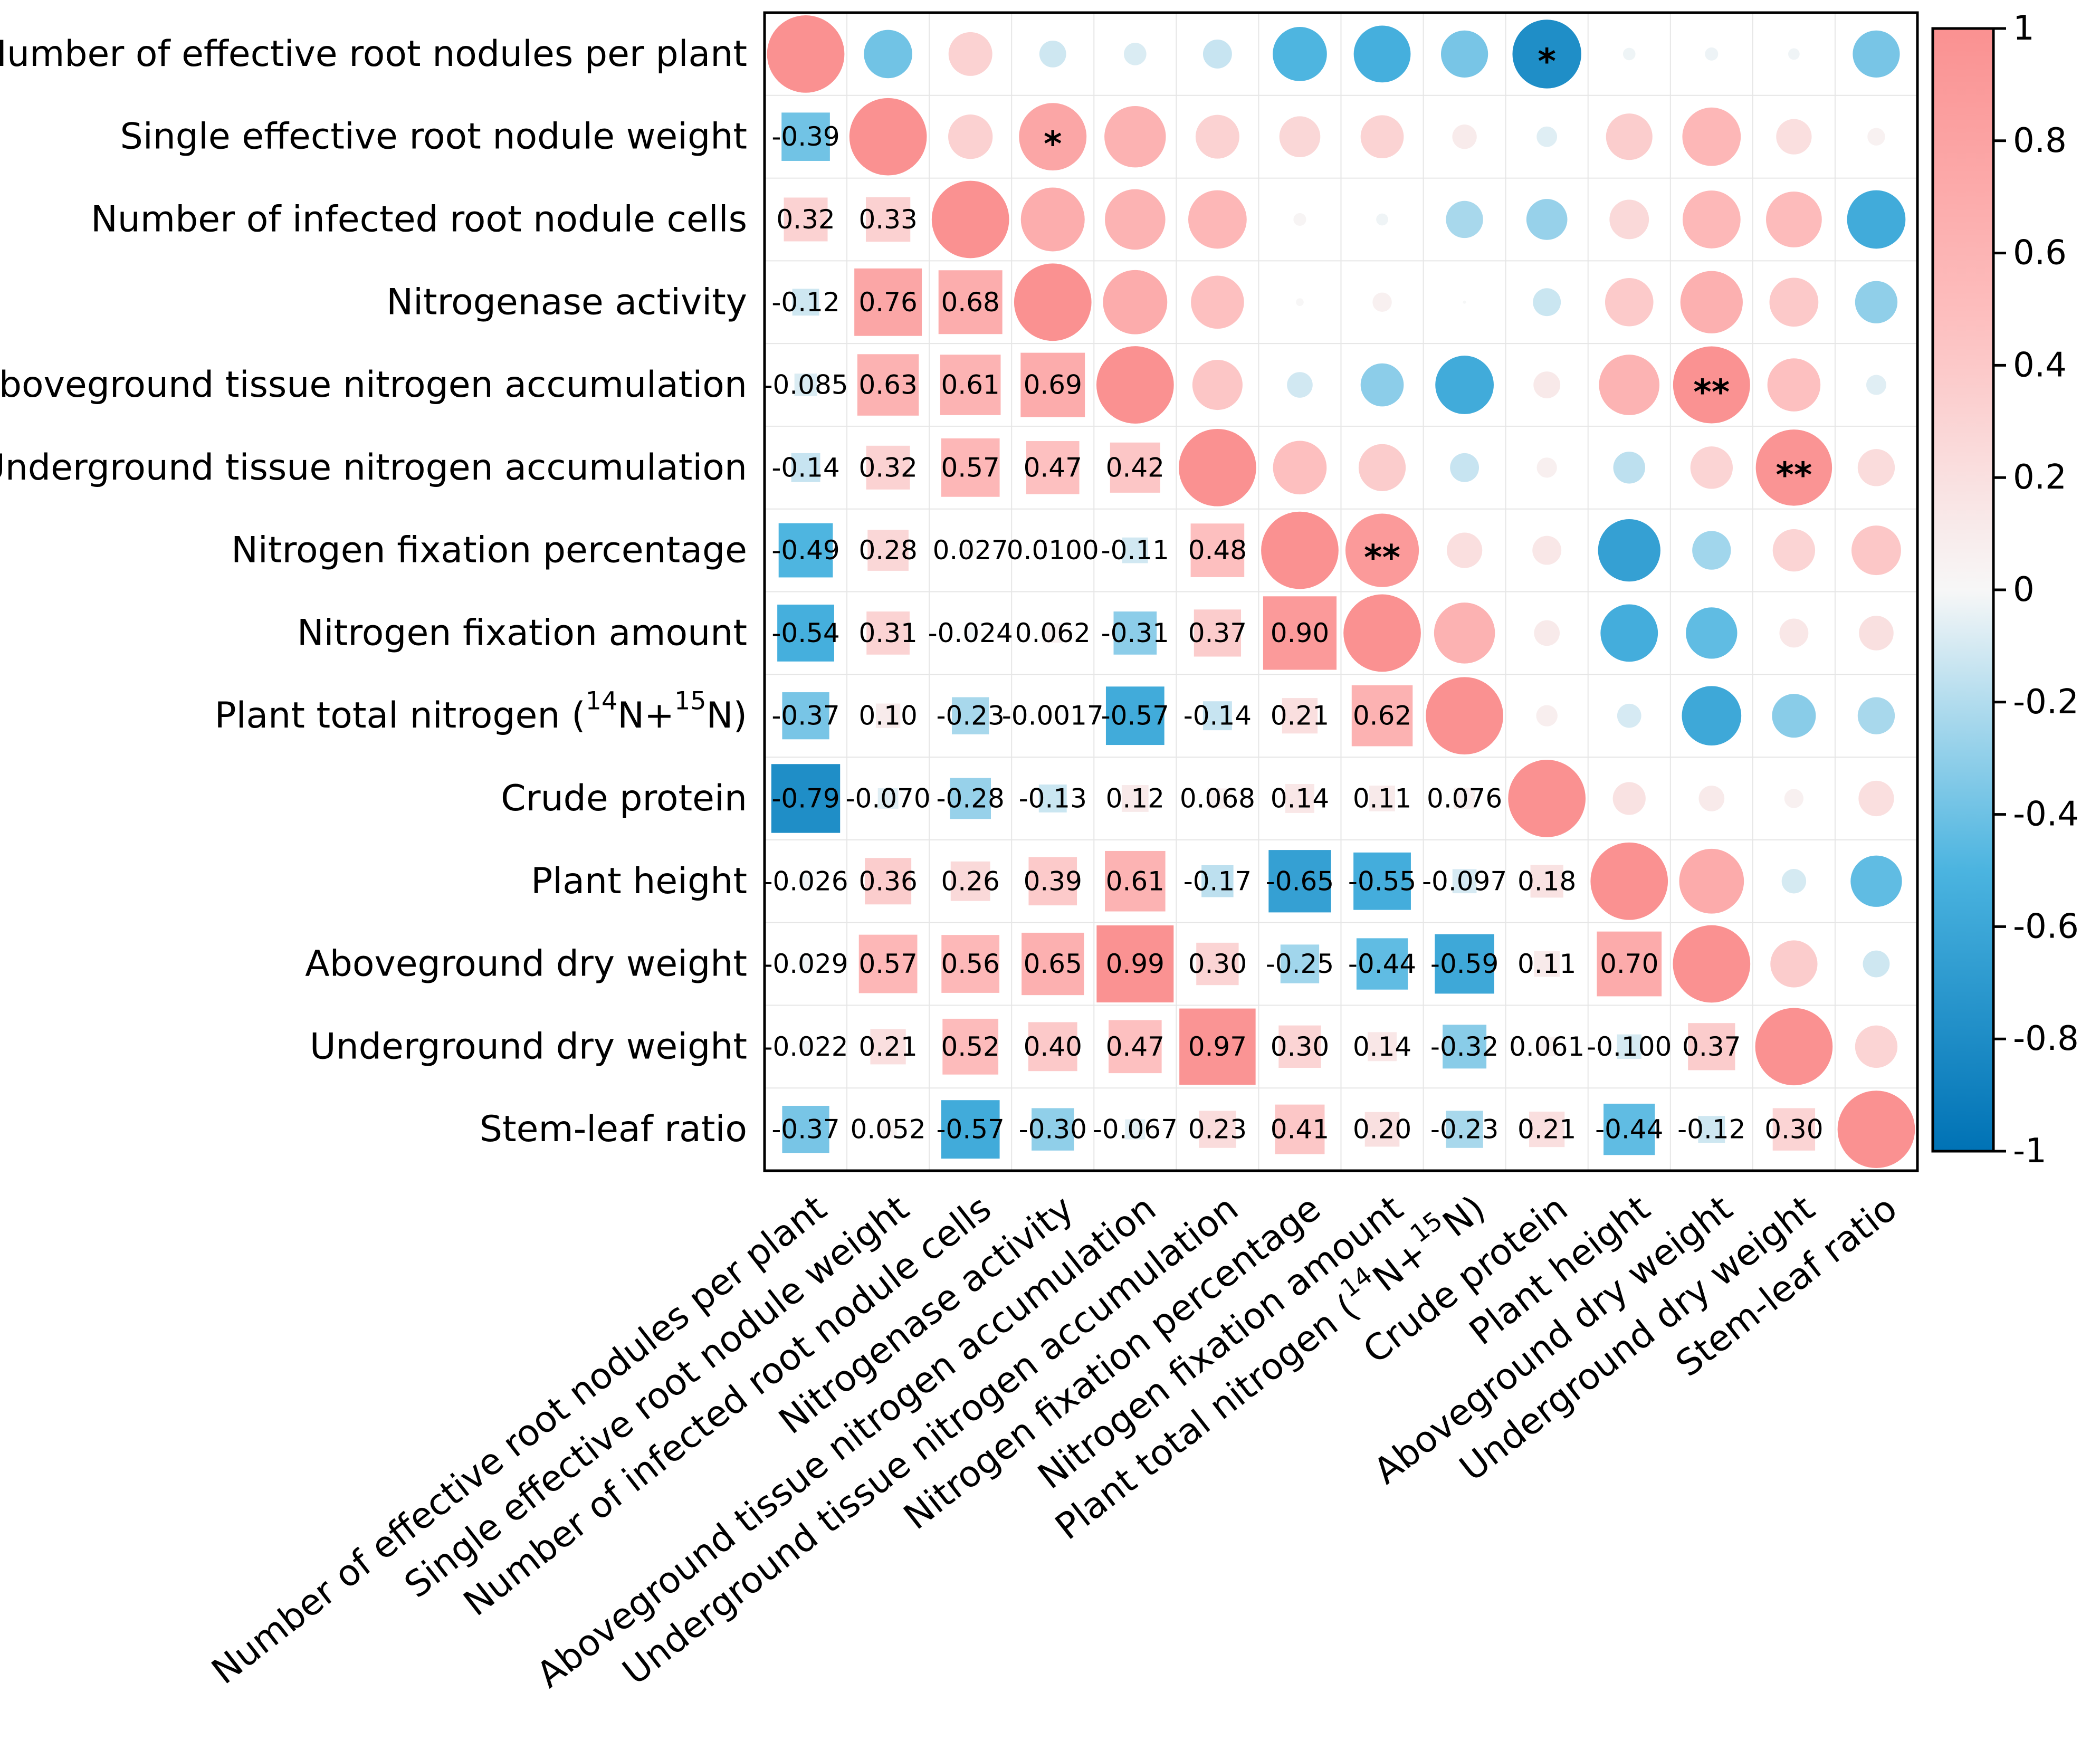 This screenshot has width=2100, height=1750. I want to click on value-label: -0.024, so click(970, 633).